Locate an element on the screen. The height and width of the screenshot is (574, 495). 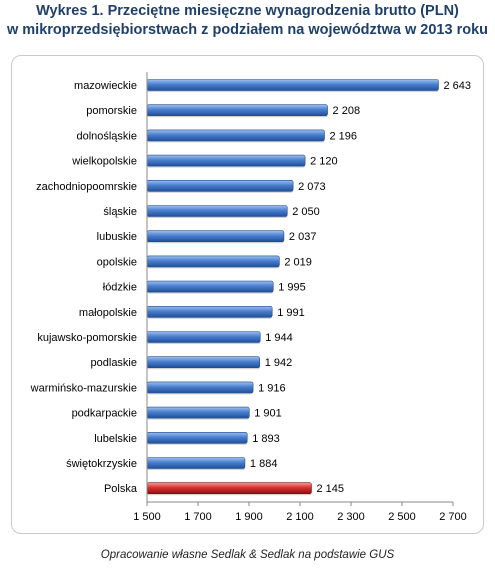
category-label: dolnośląskie is located at coordinates (106, 136).